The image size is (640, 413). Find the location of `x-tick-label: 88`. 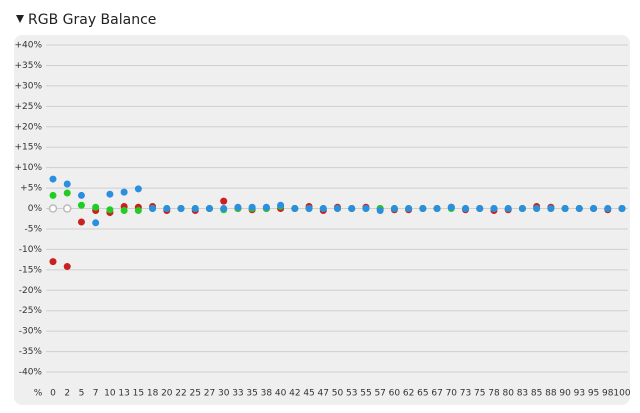

x-tick-label: 88 is located at coordinates (551, 394).